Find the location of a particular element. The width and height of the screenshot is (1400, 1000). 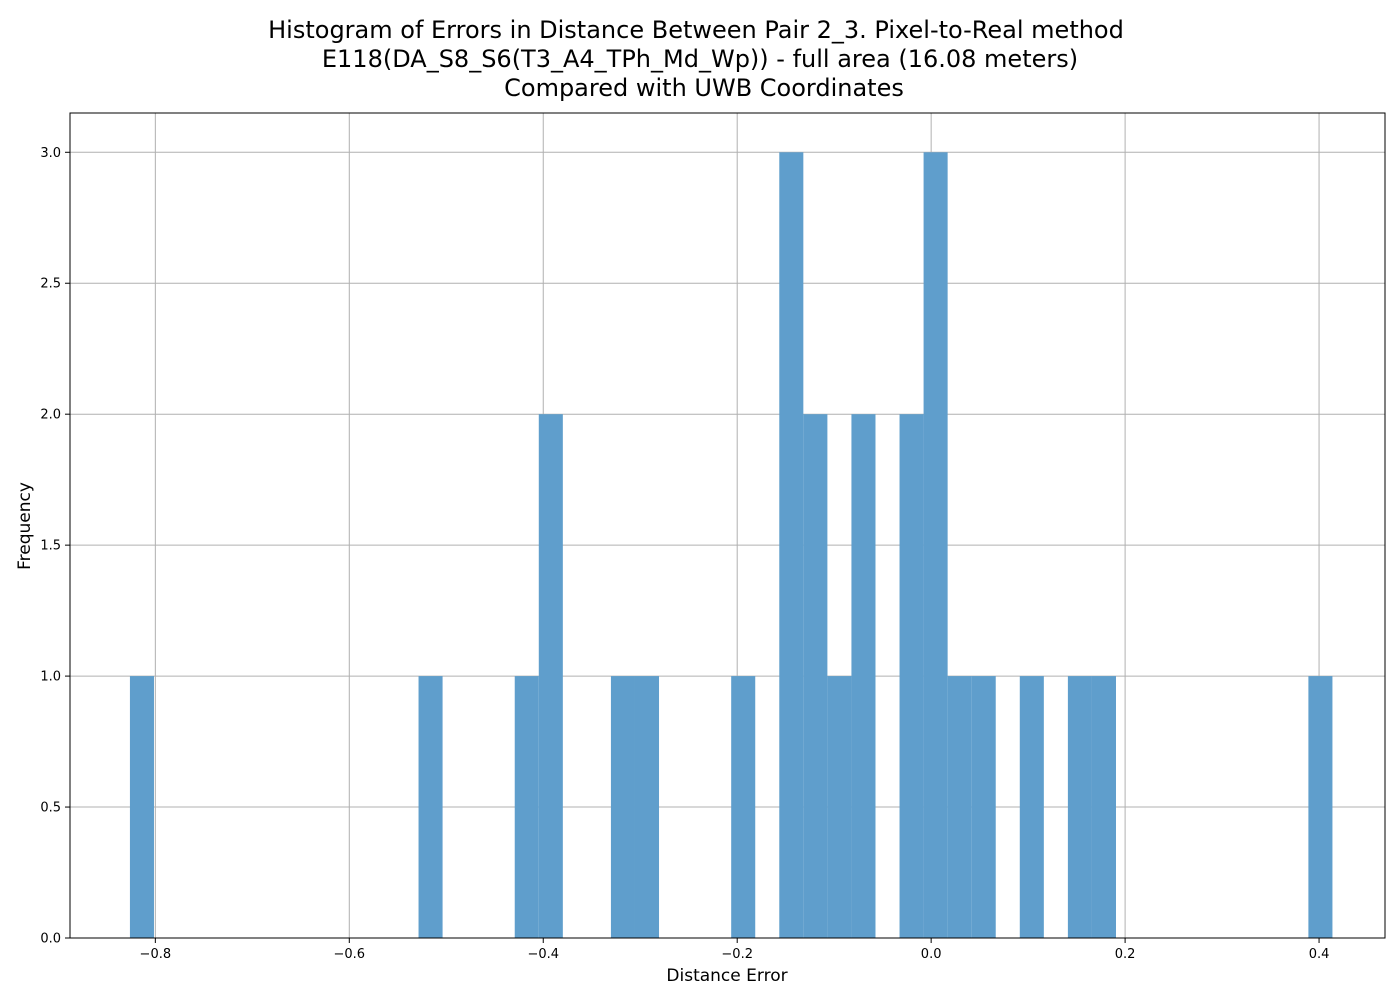

x-tick-label: −0.6 is located at coordinates (350, 954).